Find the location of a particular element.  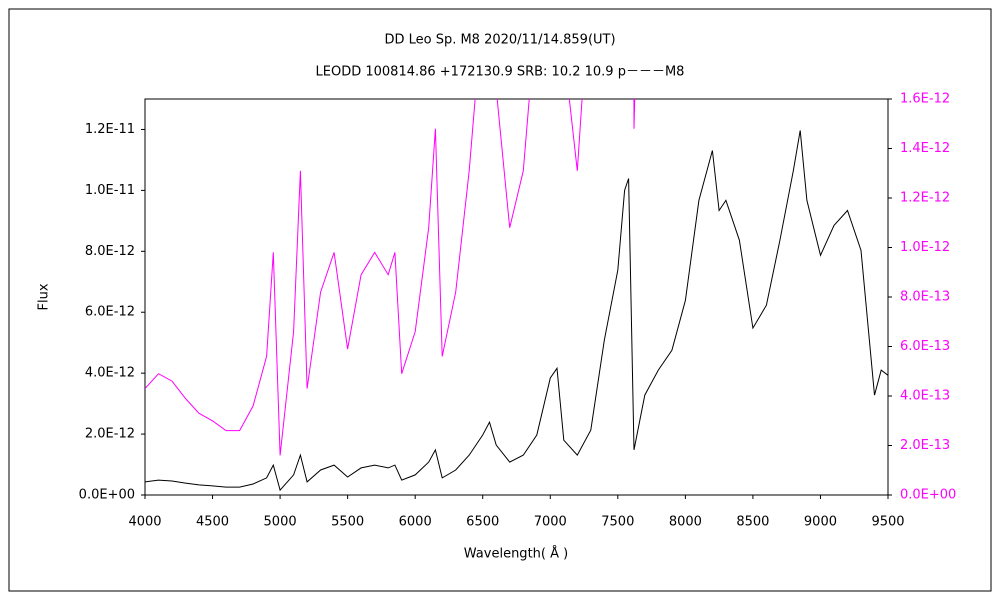

y2-tick-label: 6.0E-13 is located at coordinates (925, 346).